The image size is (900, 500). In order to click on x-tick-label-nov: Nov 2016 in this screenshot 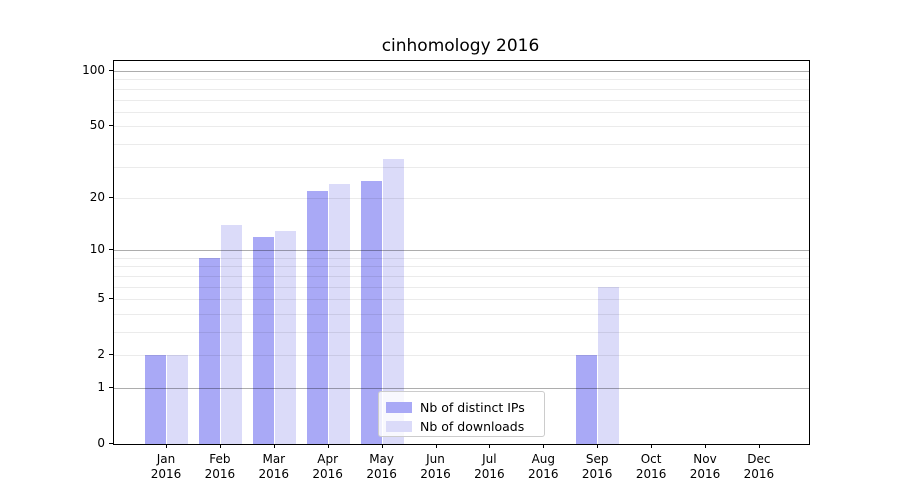, I will do `click(705, 467)`.